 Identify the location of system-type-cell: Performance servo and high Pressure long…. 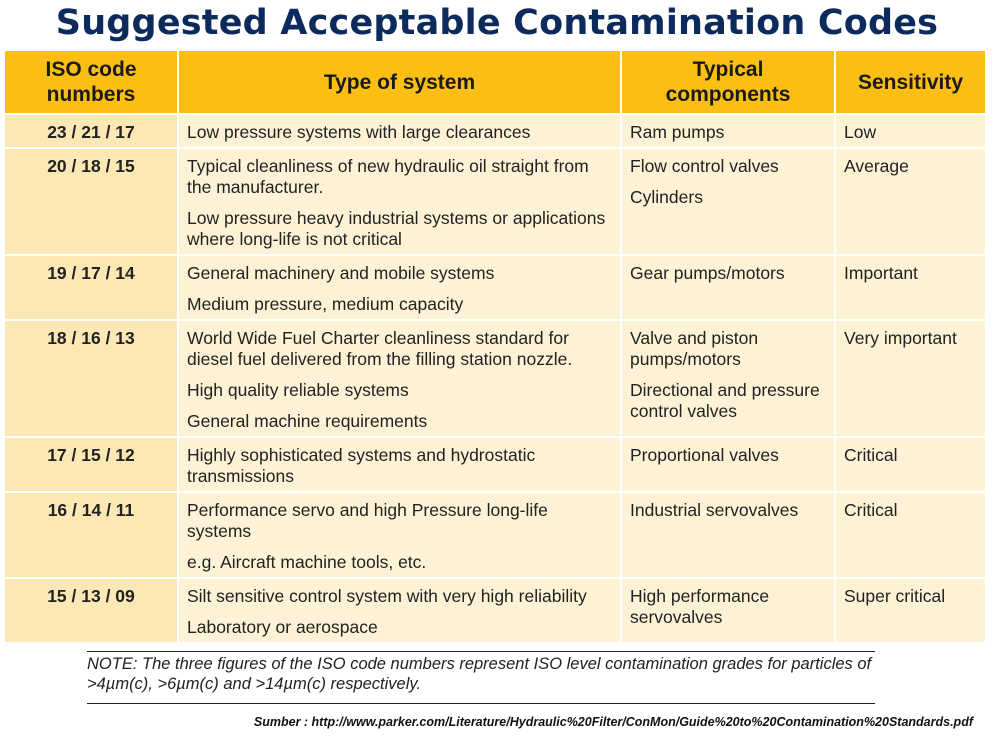
(399, 534).